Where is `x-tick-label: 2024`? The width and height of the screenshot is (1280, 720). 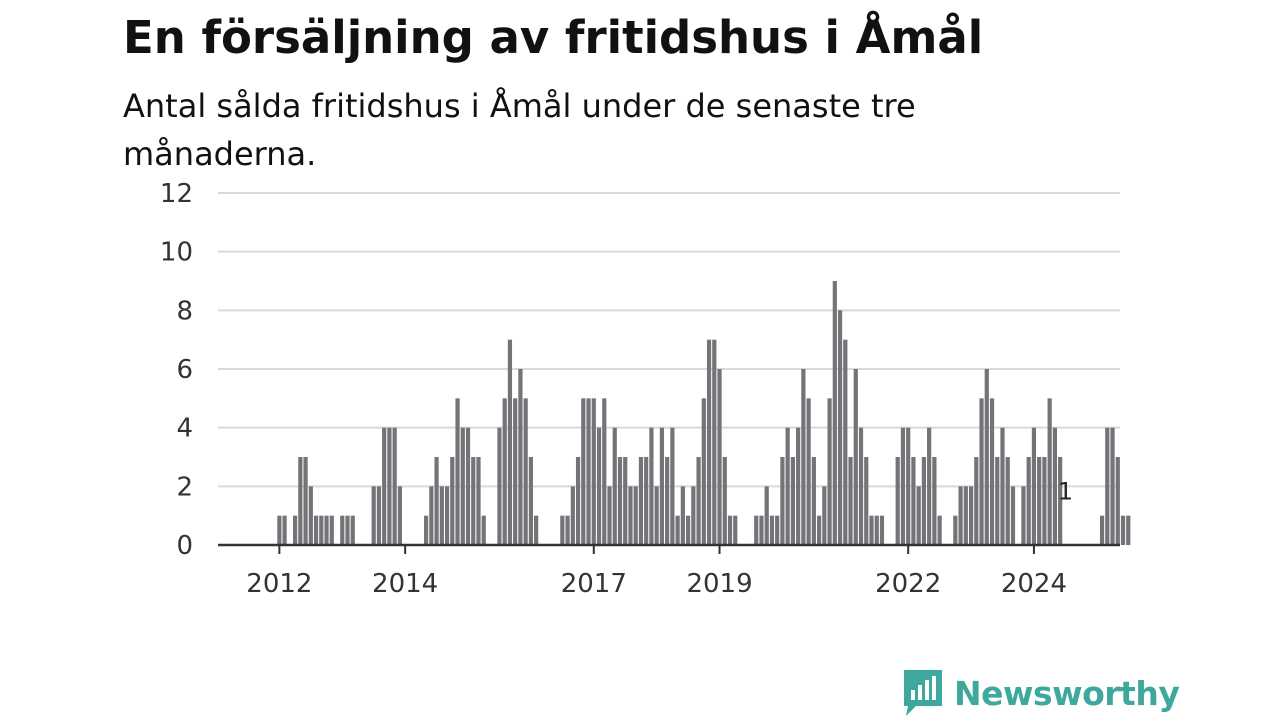 x-tick-label: 2024 is located at coordinates (1034, 584).